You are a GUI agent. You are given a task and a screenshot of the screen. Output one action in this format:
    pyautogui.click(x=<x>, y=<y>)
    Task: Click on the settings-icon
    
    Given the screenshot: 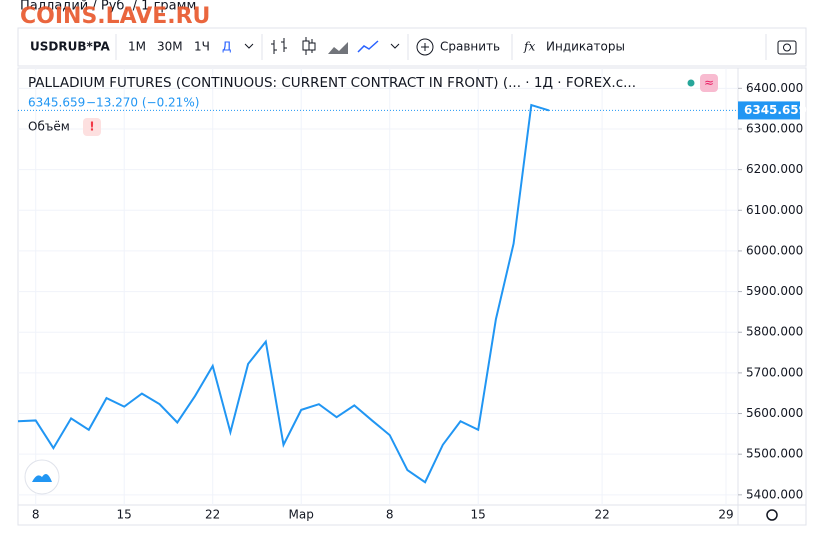 What is the action you would take?
    pyautogui.click(x=772, y=515)
    